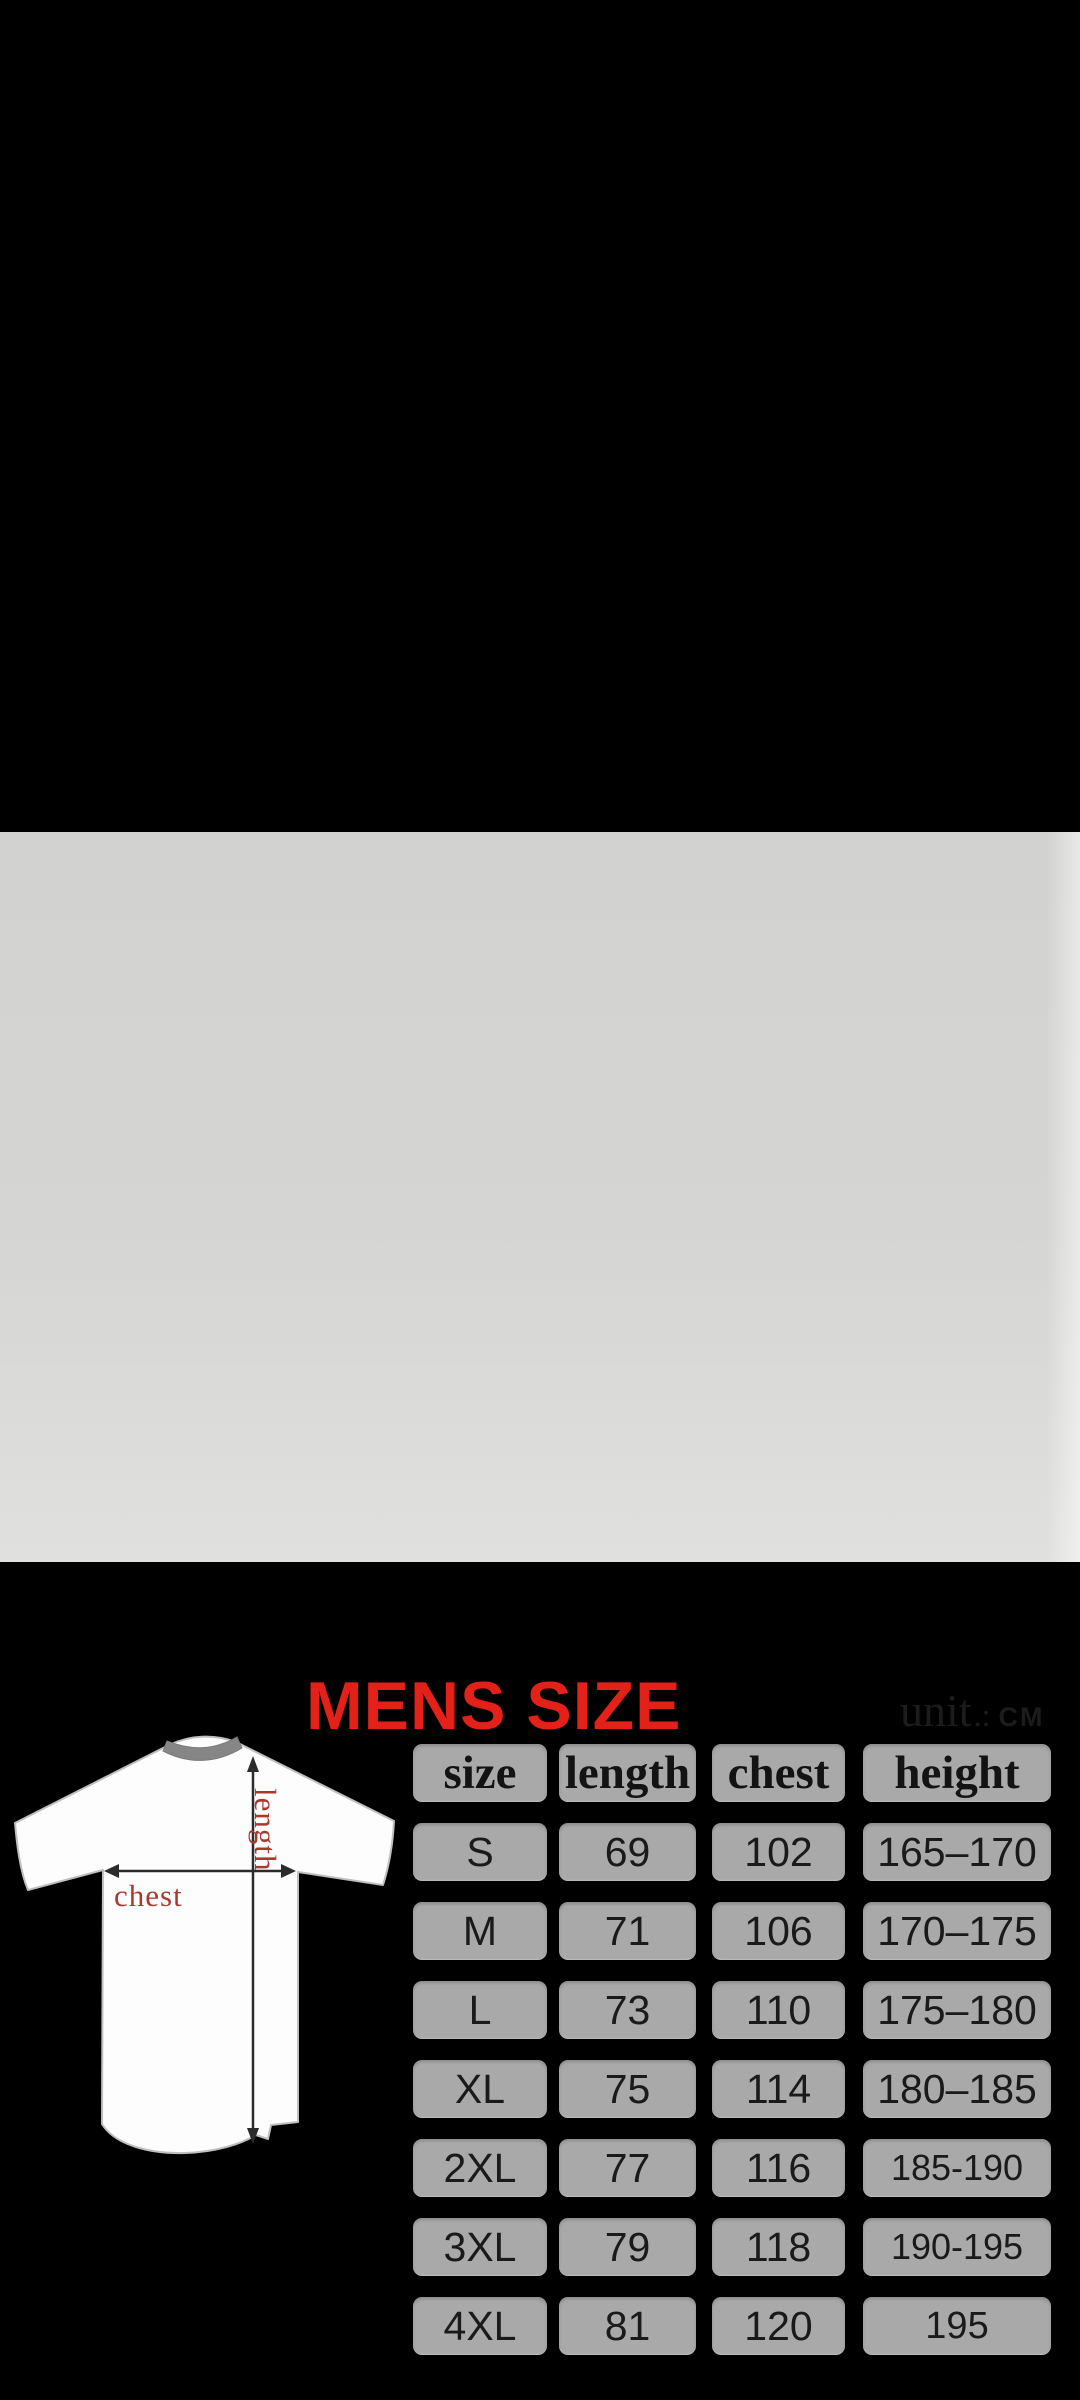  Describe the element at coordinates (957, 2247) in the screenshot. I see `table-cell: 190-195` at that location.